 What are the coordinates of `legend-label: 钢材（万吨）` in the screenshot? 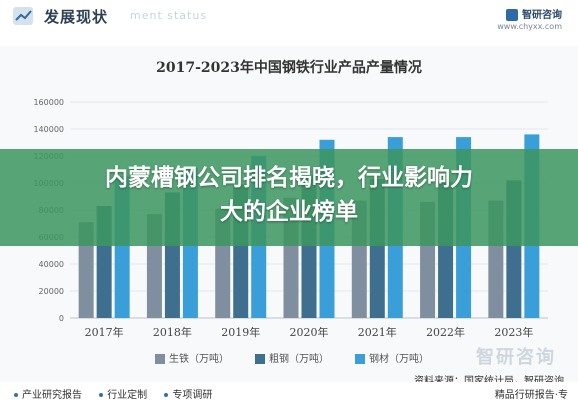 It's located at (399, 359).